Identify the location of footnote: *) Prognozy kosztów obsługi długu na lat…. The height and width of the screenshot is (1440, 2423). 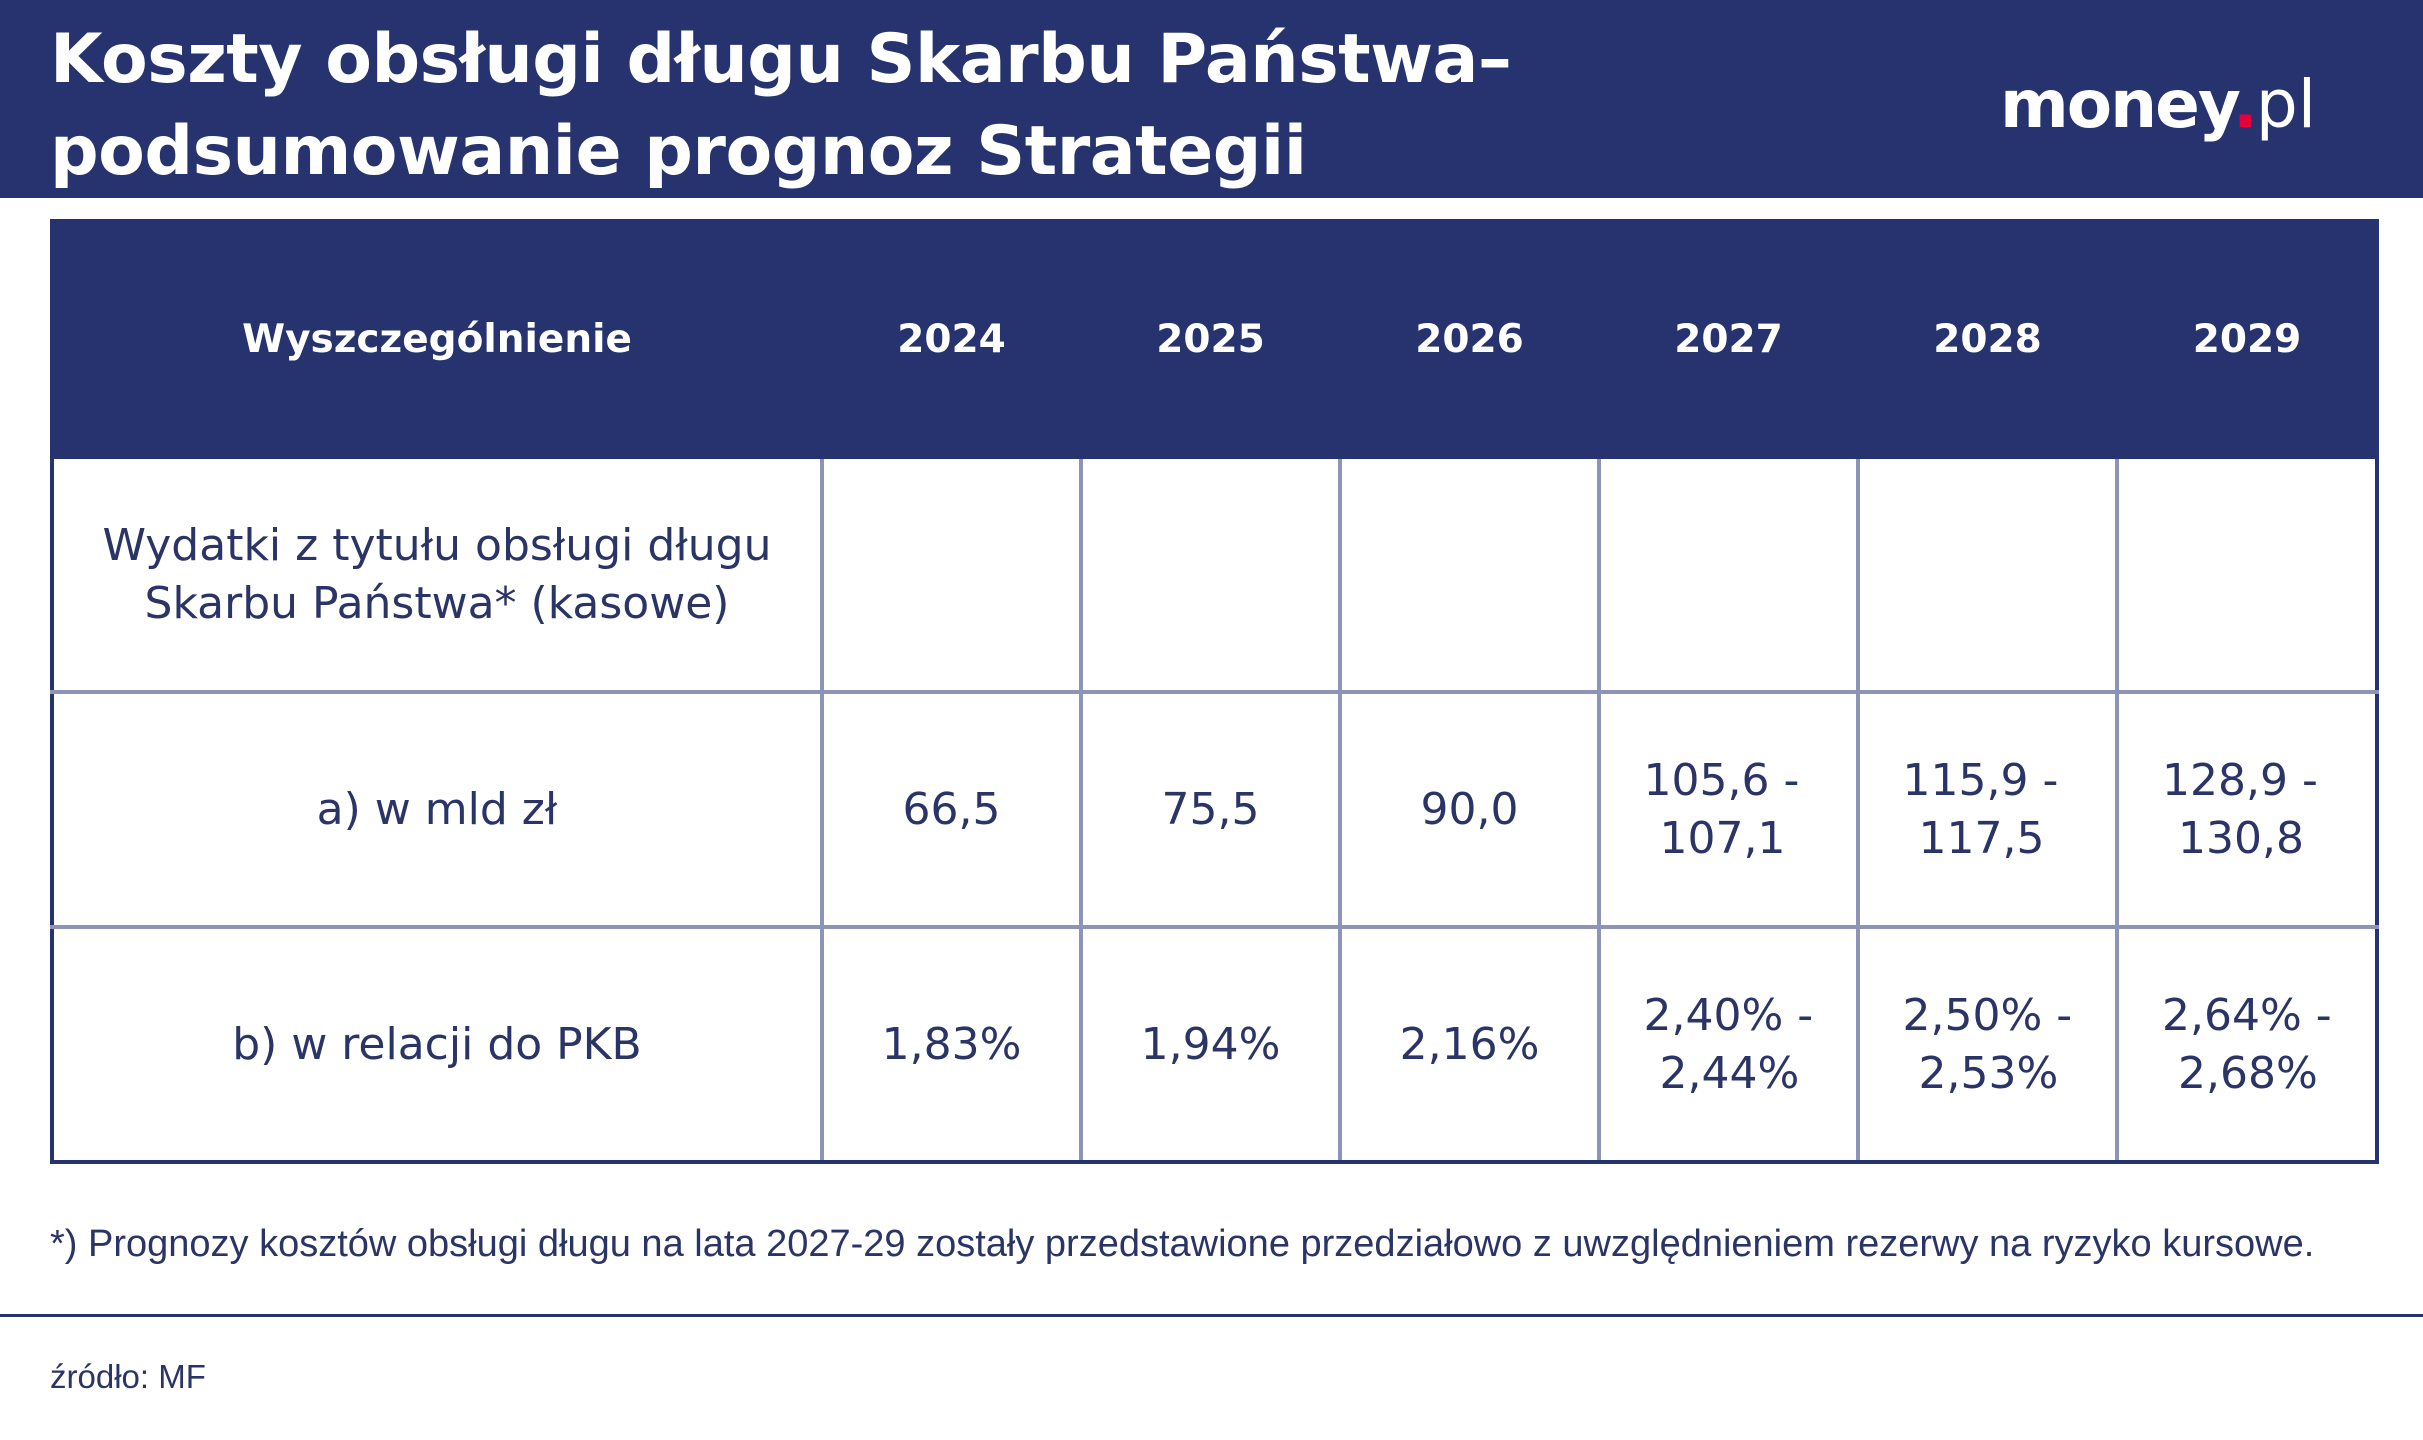
(1182, 1244).